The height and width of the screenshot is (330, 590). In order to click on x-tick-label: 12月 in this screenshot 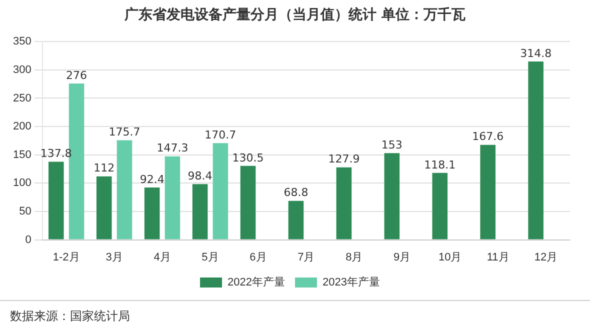, I will do `click(546, 257)`.